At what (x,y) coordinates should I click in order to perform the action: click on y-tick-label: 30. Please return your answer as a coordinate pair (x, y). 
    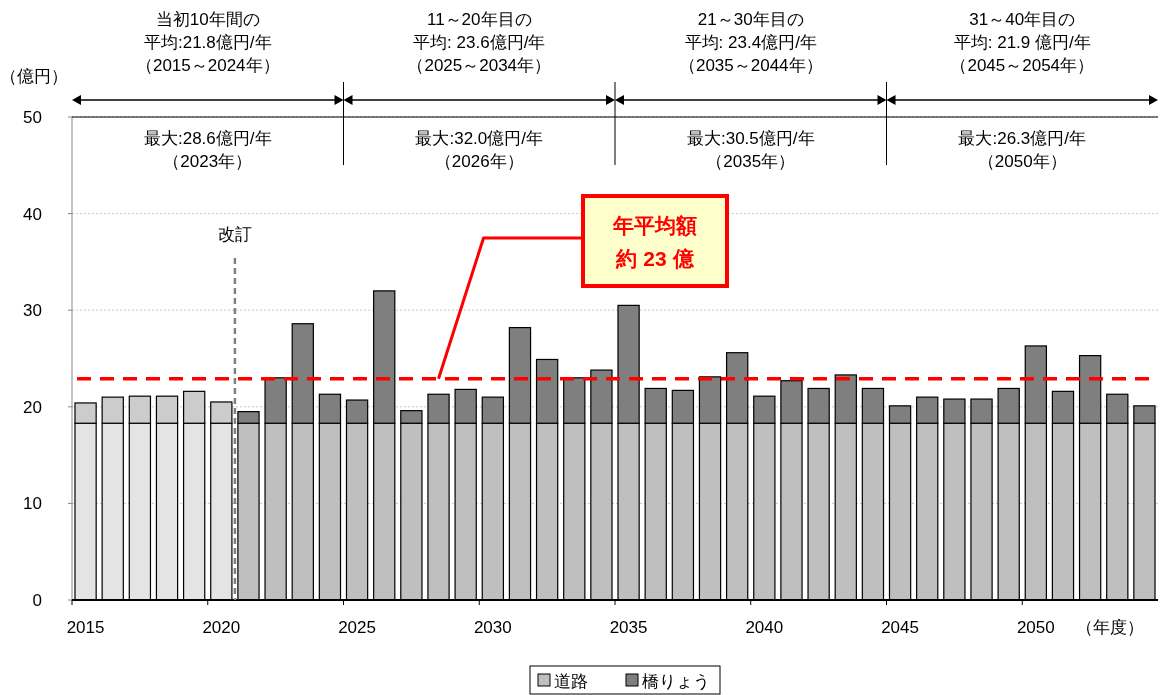
    Looking at the image, I should click on (32, 311).